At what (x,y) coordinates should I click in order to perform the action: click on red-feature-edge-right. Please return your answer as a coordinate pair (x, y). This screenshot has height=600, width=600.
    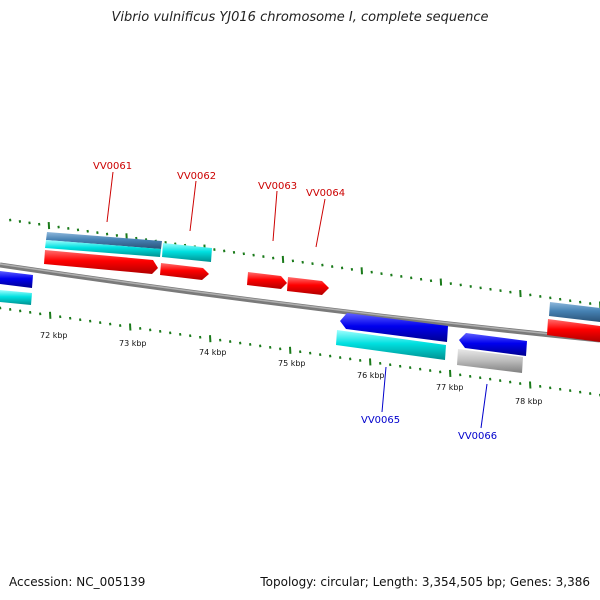
    Looking at the image, I should click on (573, 330).